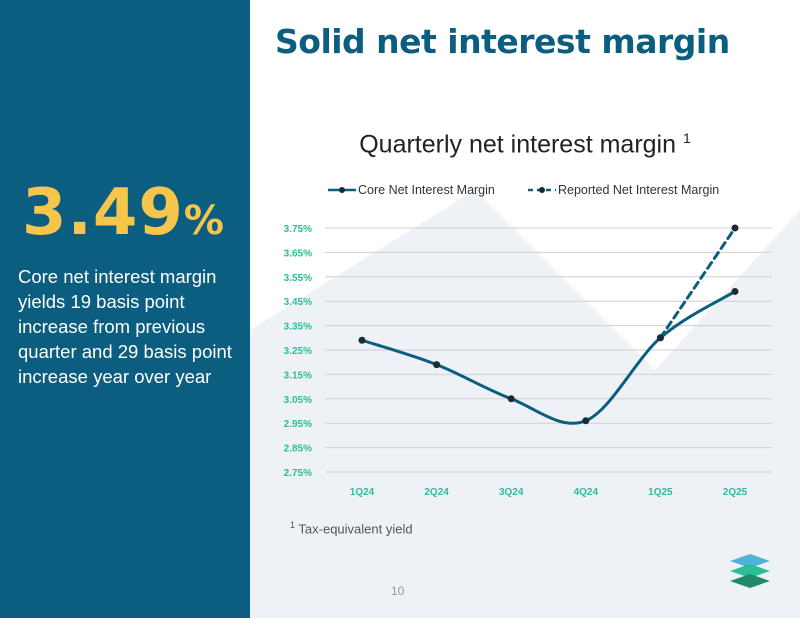 The image size is (800, 618). I want to click on chart-title-text: Quarterly net interest margin, so click(518, 144).